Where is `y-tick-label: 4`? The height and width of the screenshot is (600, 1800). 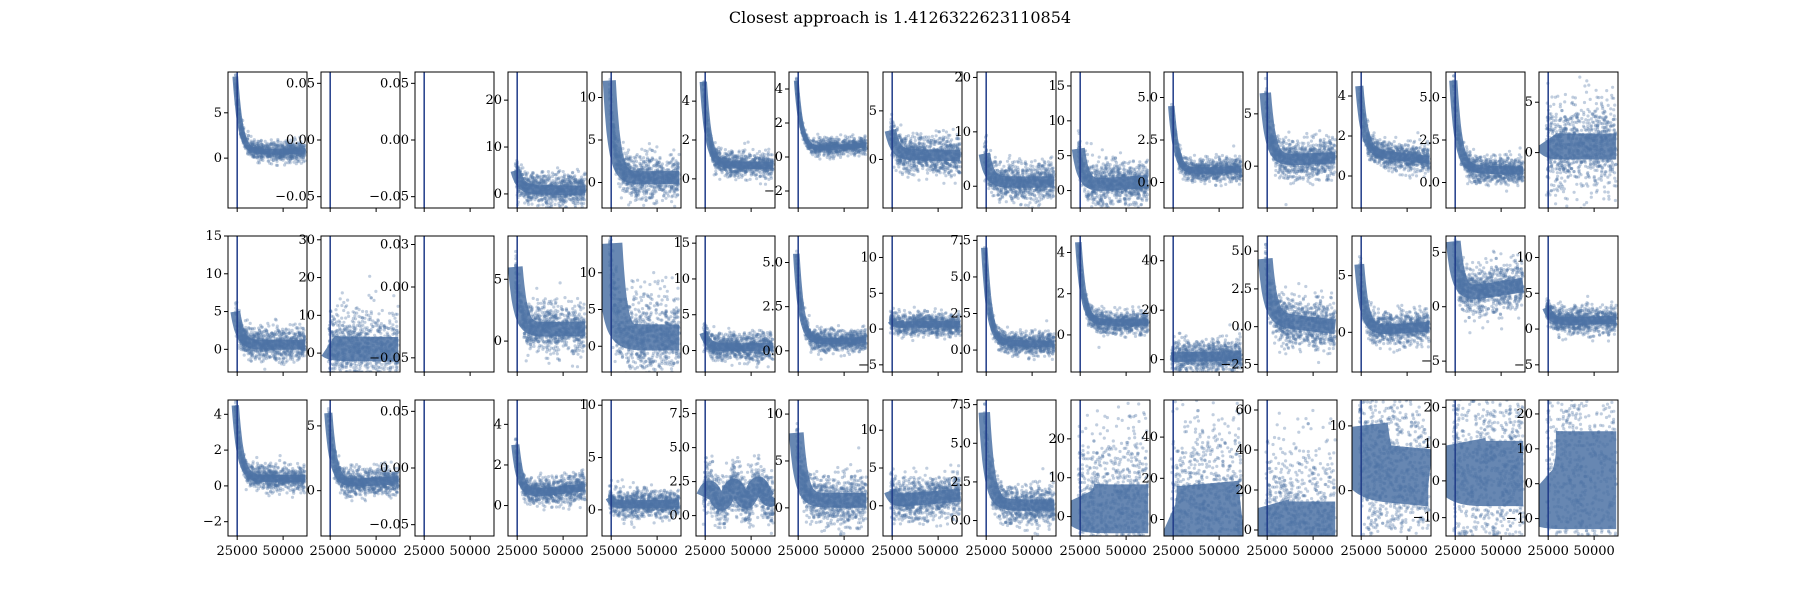
y-tick-label: 4 is located at coordinates (686, 101).